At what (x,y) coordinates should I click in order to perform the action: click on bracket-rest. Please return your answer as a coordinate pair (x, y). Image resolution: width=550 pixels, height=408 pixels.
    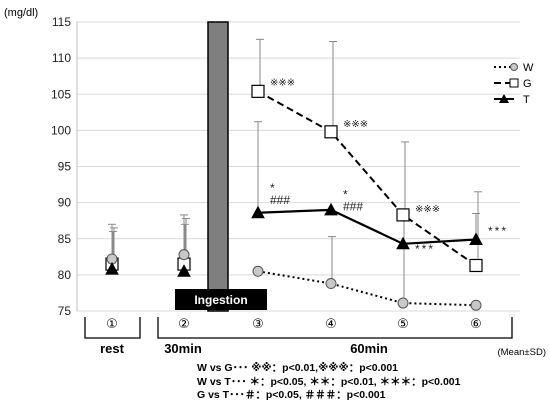
    Looking at the image, I should click on (112, 328).